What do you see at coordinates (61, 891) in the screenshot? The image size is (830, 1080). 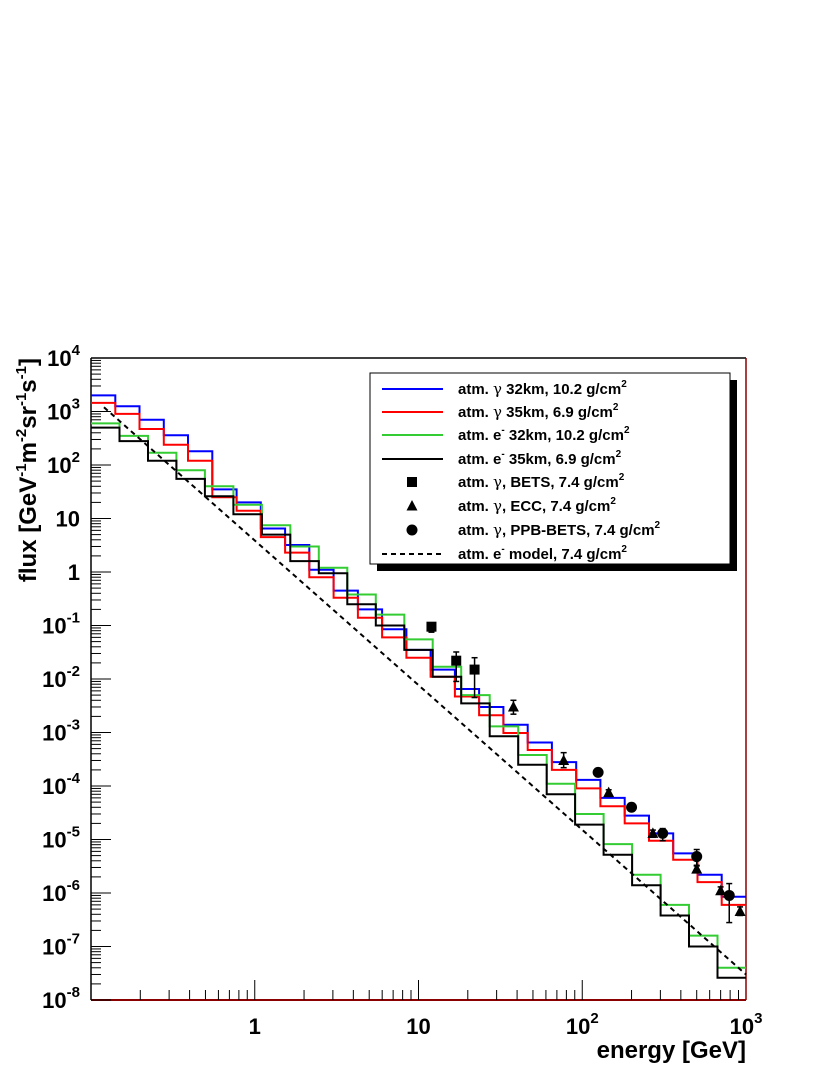 I see `y-tick-label: 10⁻⁶` at bounding box center [61, 891].